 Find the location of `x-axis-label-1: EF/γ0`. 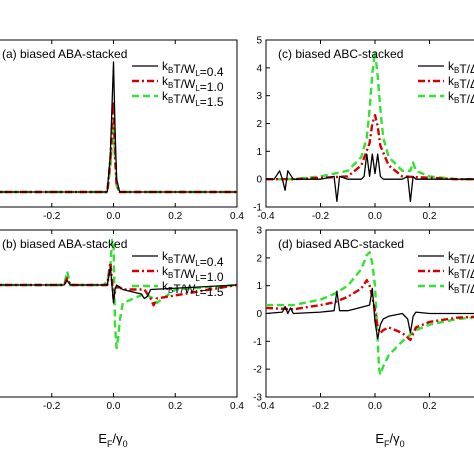

x-axis-label-1: EF/γ0 is located at coordinates (112, 440).